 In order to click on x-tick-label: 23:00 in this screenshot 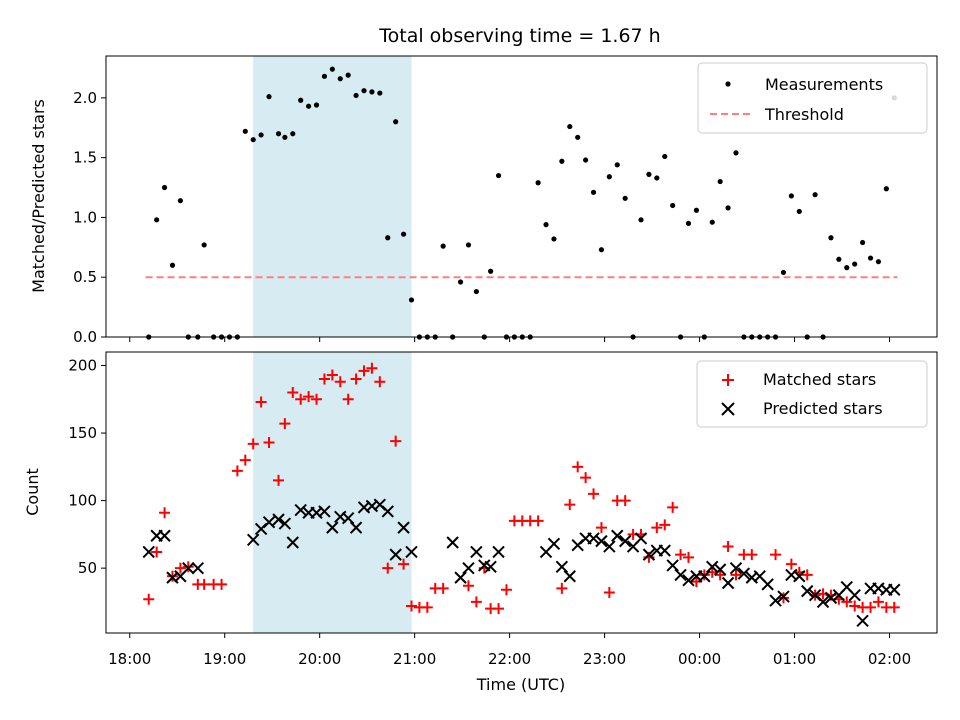, I will do `click(604, 659)`.